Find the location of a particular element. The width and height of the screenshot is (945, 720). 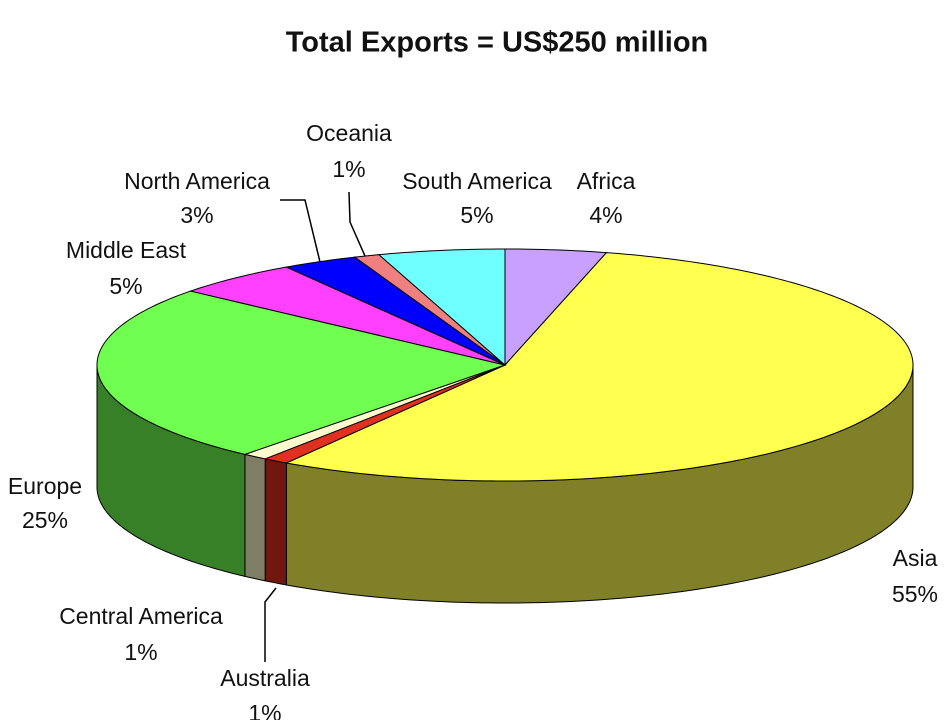

slice-label: South America is located at coordinates (477, 181).